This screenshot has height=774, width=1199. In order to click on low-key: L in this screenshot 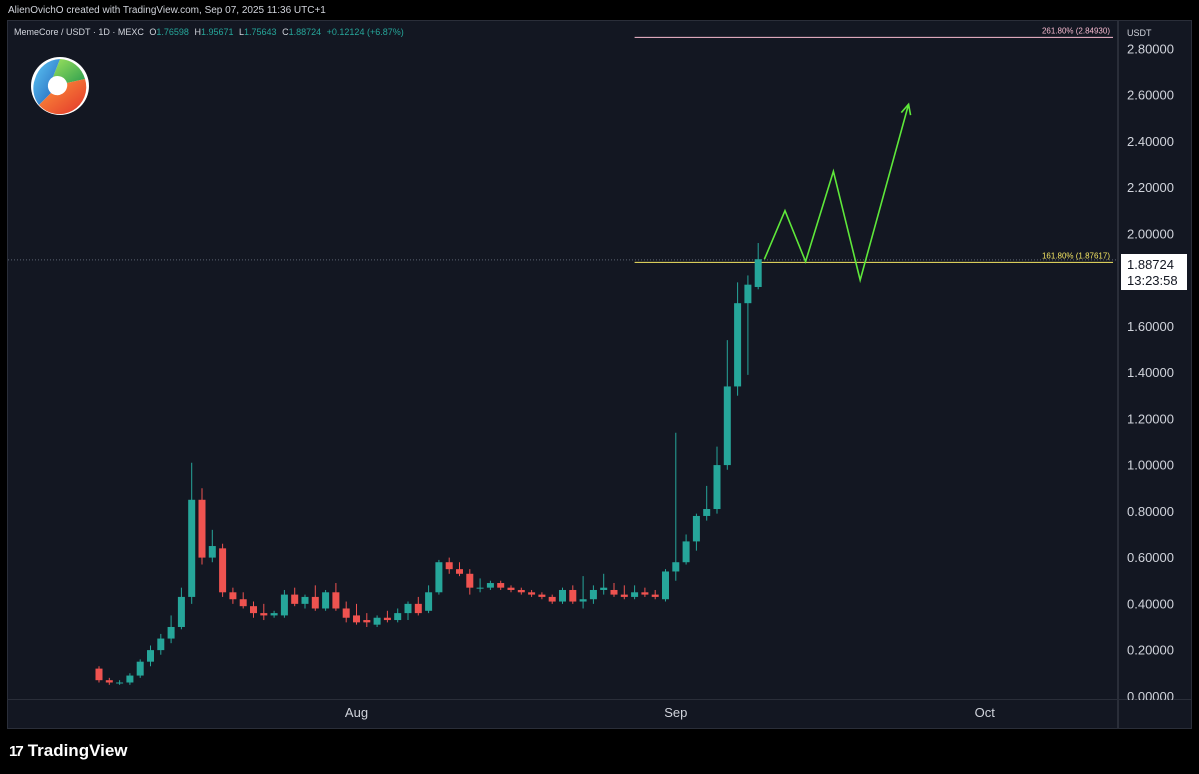, I will do `click(242, 32)`.